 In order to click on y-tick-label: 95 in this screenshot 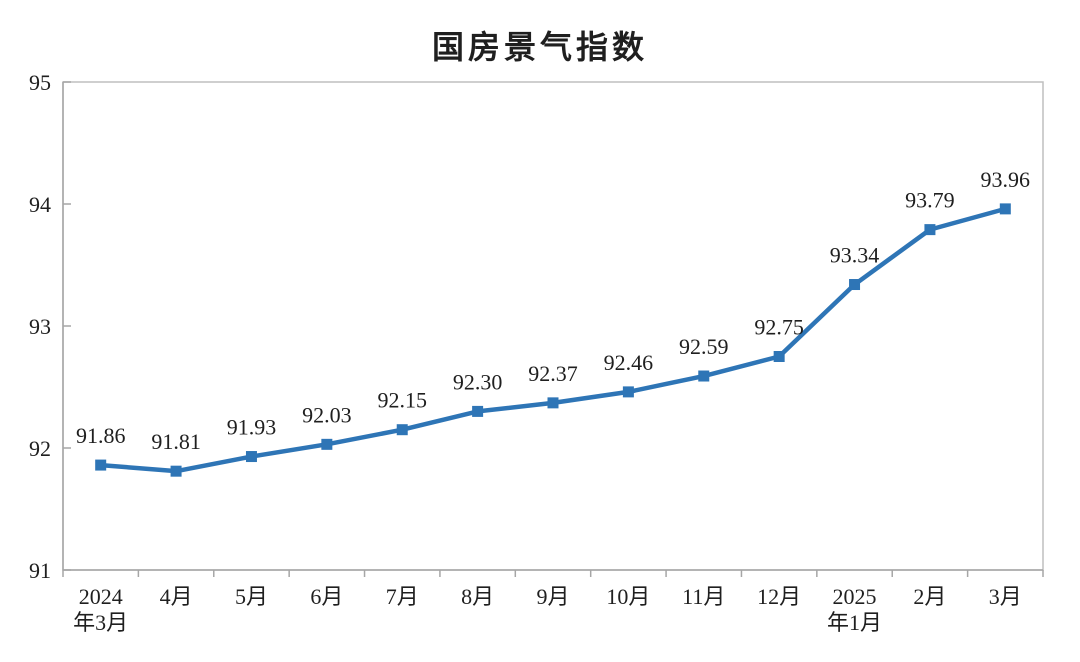, I will do `click(40, 82)`.